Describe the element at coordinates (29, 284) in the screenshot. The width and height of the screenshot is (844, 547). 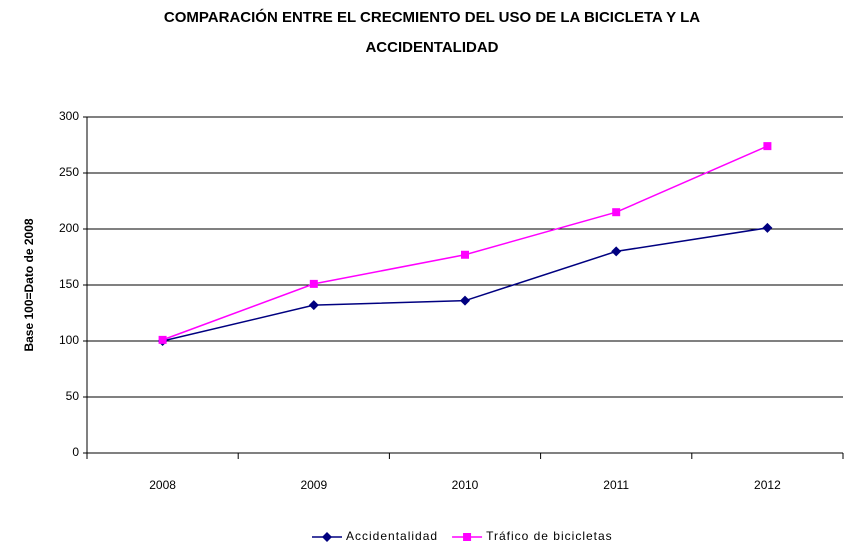
I see `y-axis-title: Base 100=Dato de 2008` at that location.